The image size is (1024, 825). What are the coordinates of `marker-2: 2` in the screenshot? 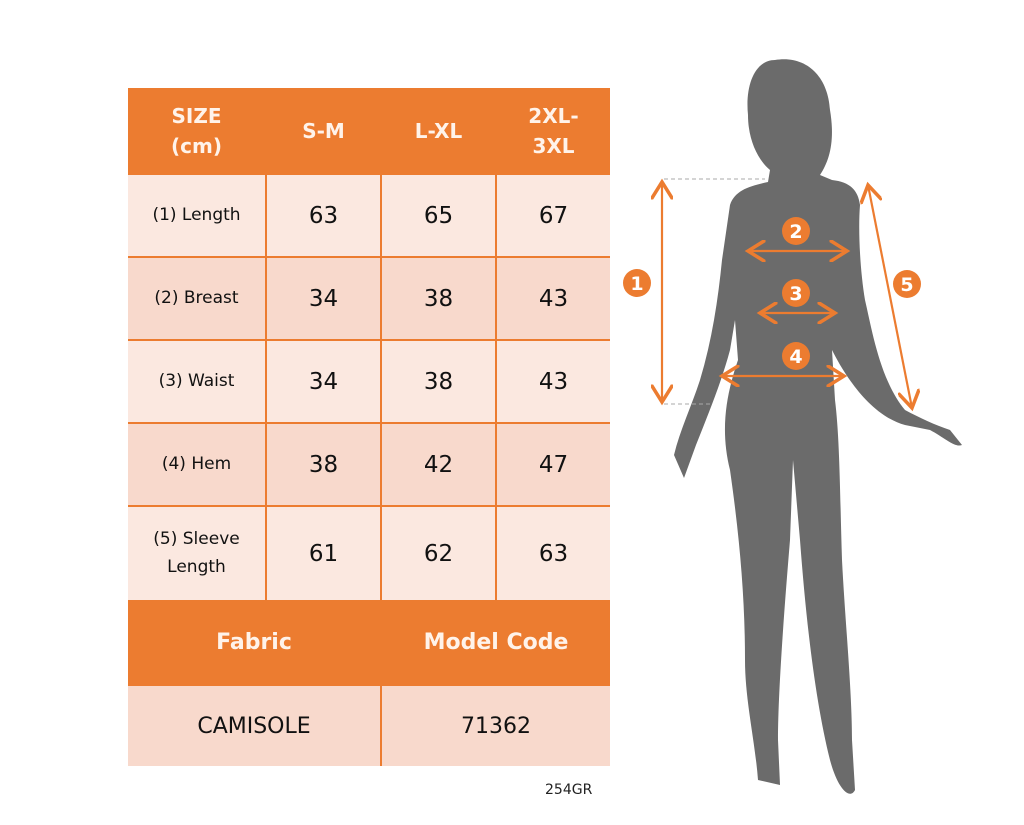 It's located at (796, 231).